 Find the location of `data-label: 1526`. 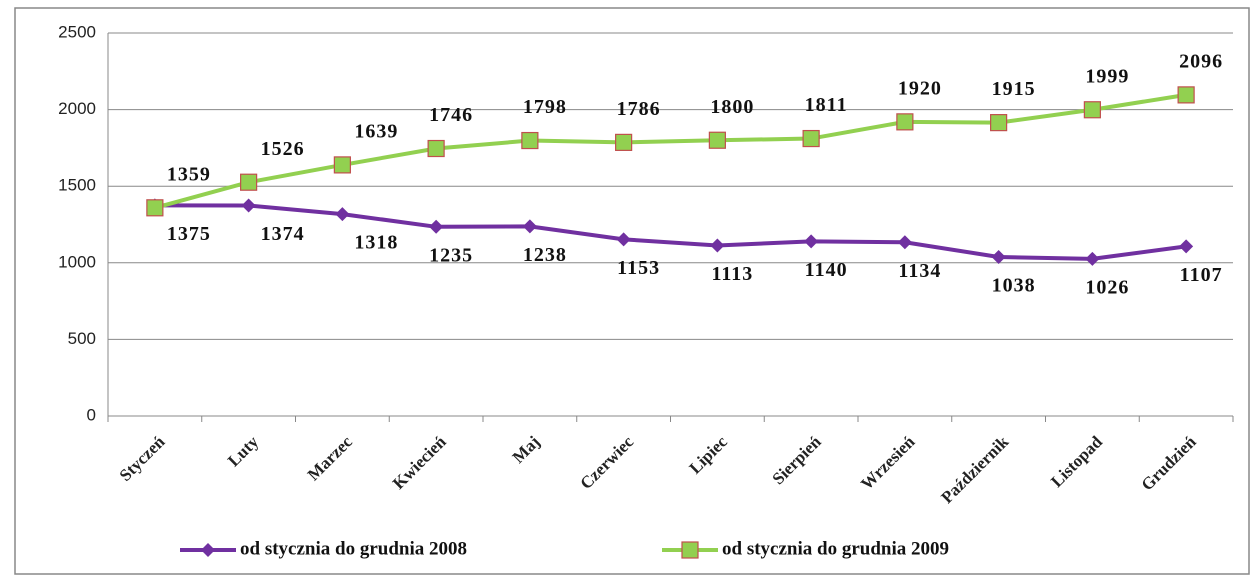

data-label: 1526 is located at coordinates (283, 149).